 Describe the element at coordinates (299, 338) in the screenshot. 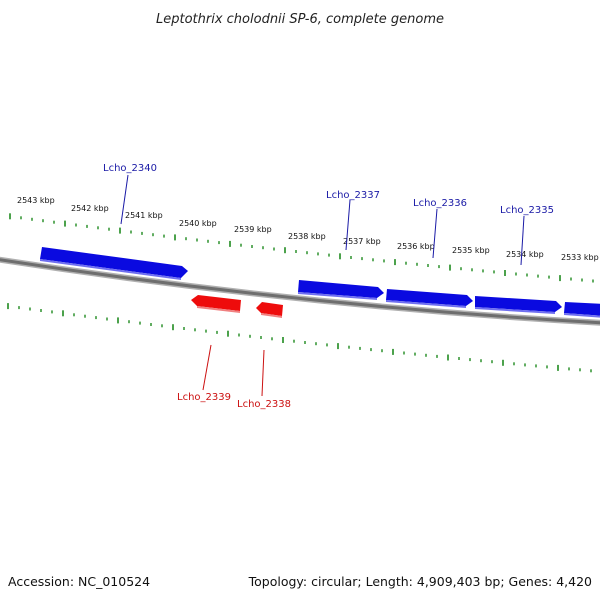

I see `inner-tick-ruler` at that location.